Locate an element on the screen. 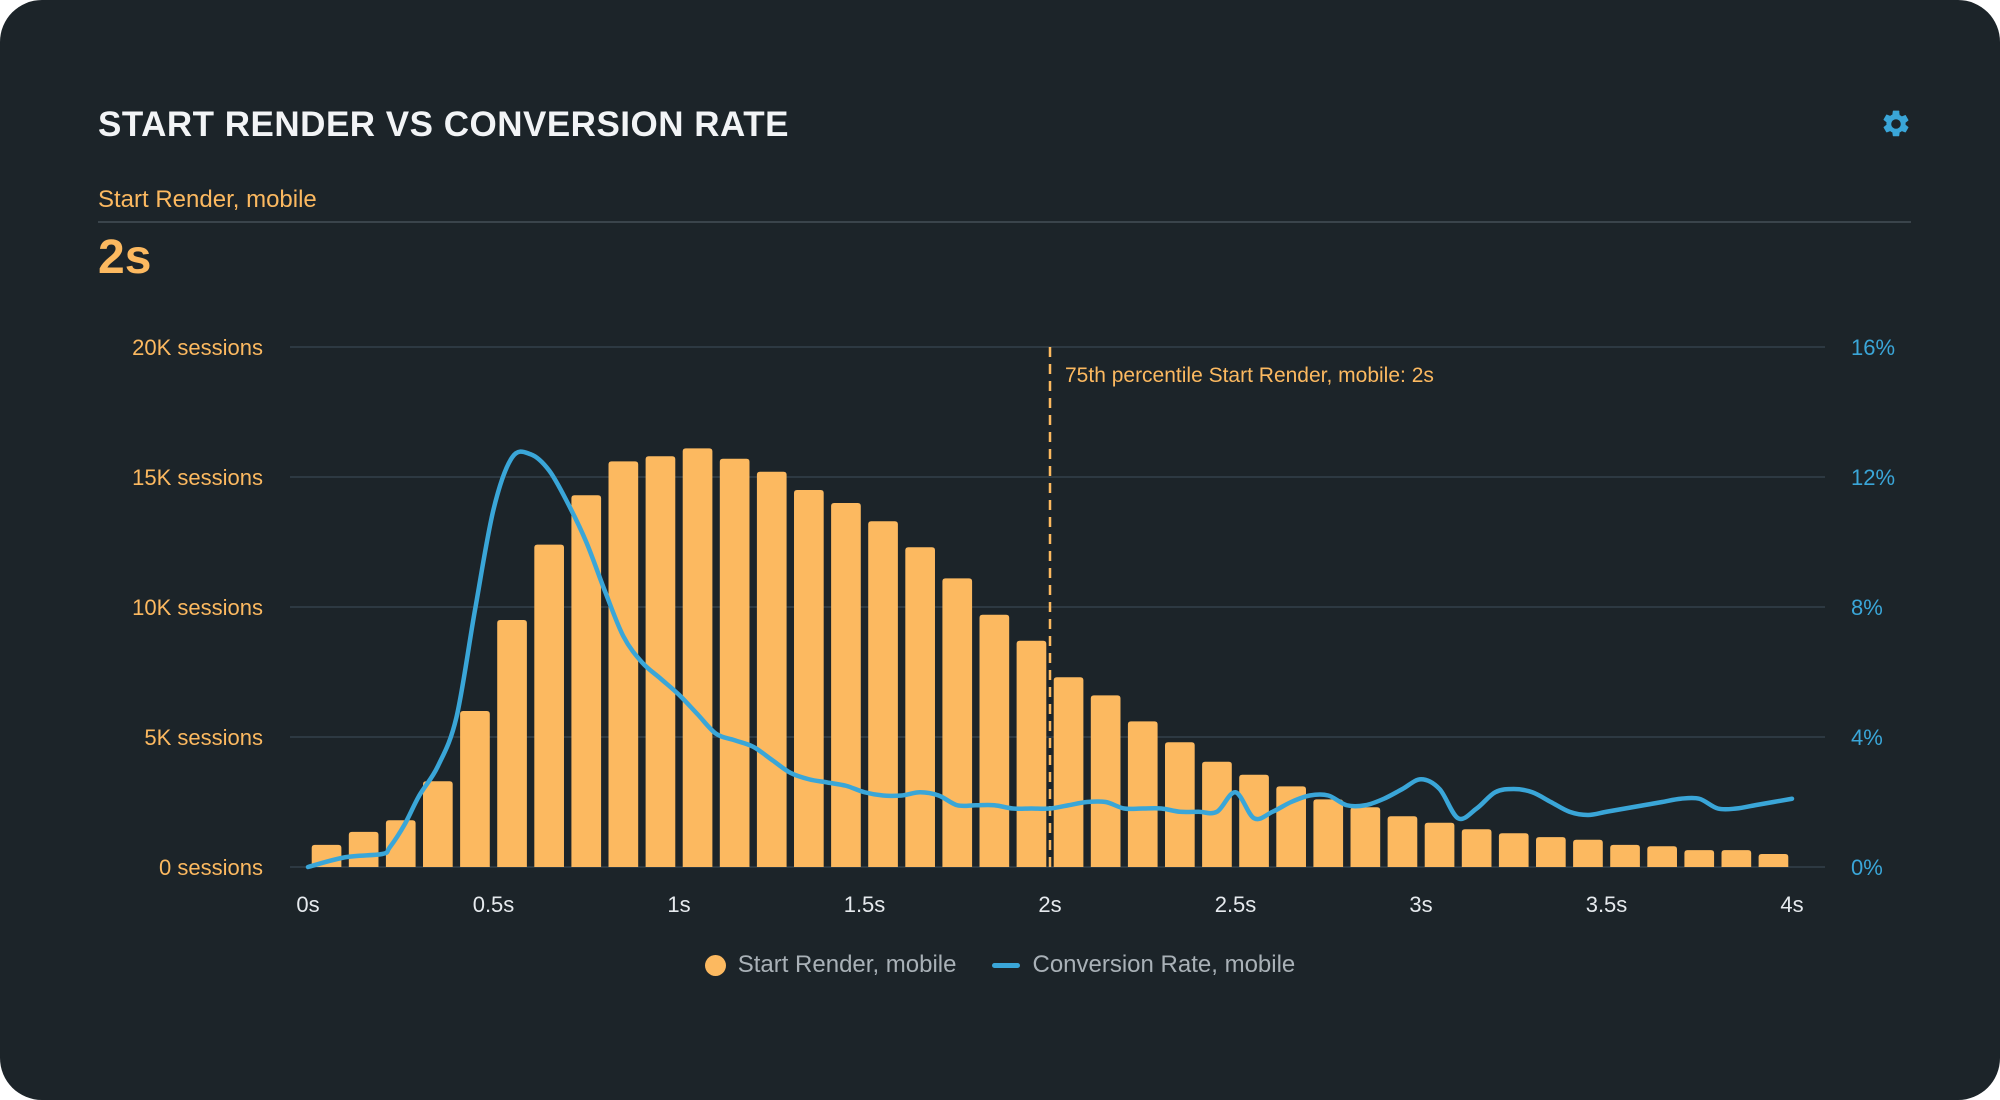 The height and width of the screenshot is (1100, 2000). y-tick-label-left: 15K sessions is located at coordinates (197, 477).